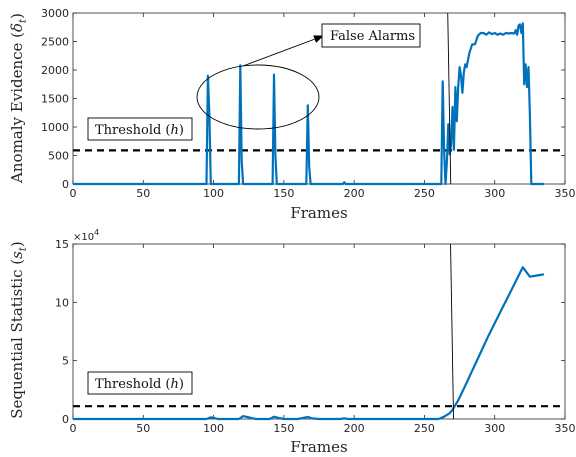  Describe the element at coordinates (283, 51) in the screenshot. I see `false-alarms-arrow` at that location.